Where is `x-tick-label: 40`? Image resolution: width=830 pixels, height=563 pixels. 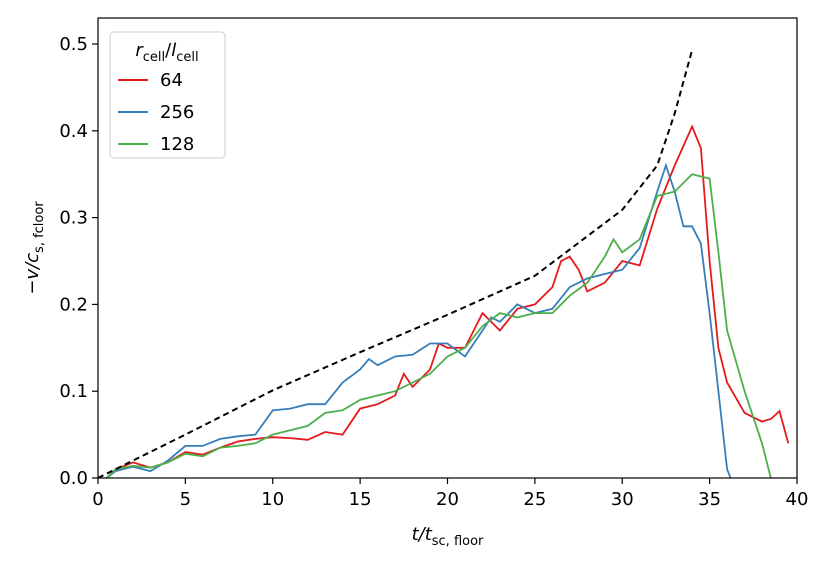 x-tick-label: 40 is located at coordinates (797, 499).